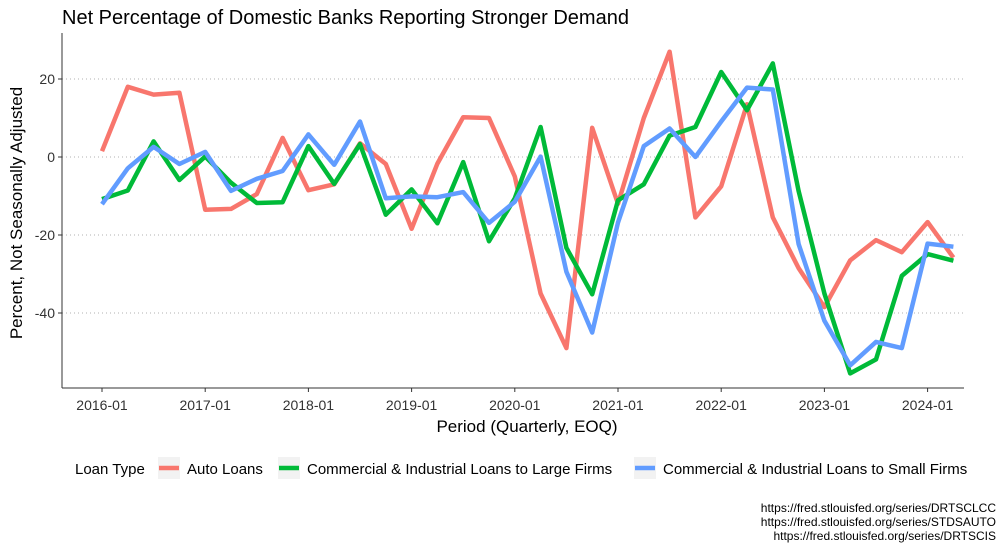 The height and width of the screenshot is (553, 1004). I want to click on legend-title: Loan Type, so click(110, 469).